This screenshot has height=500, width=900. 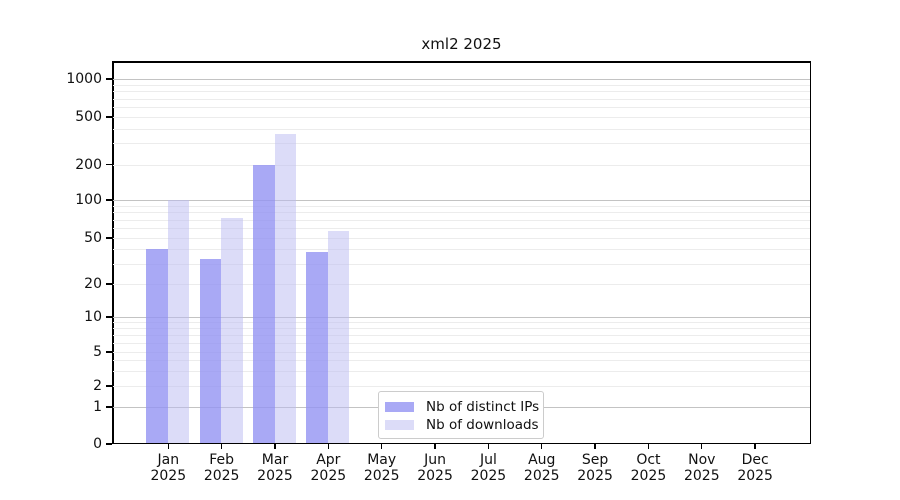 What do you see at coordinates (88, 117) in the screenshot?
I see `y-tick-label: 500` at bounding box center [88, 117].